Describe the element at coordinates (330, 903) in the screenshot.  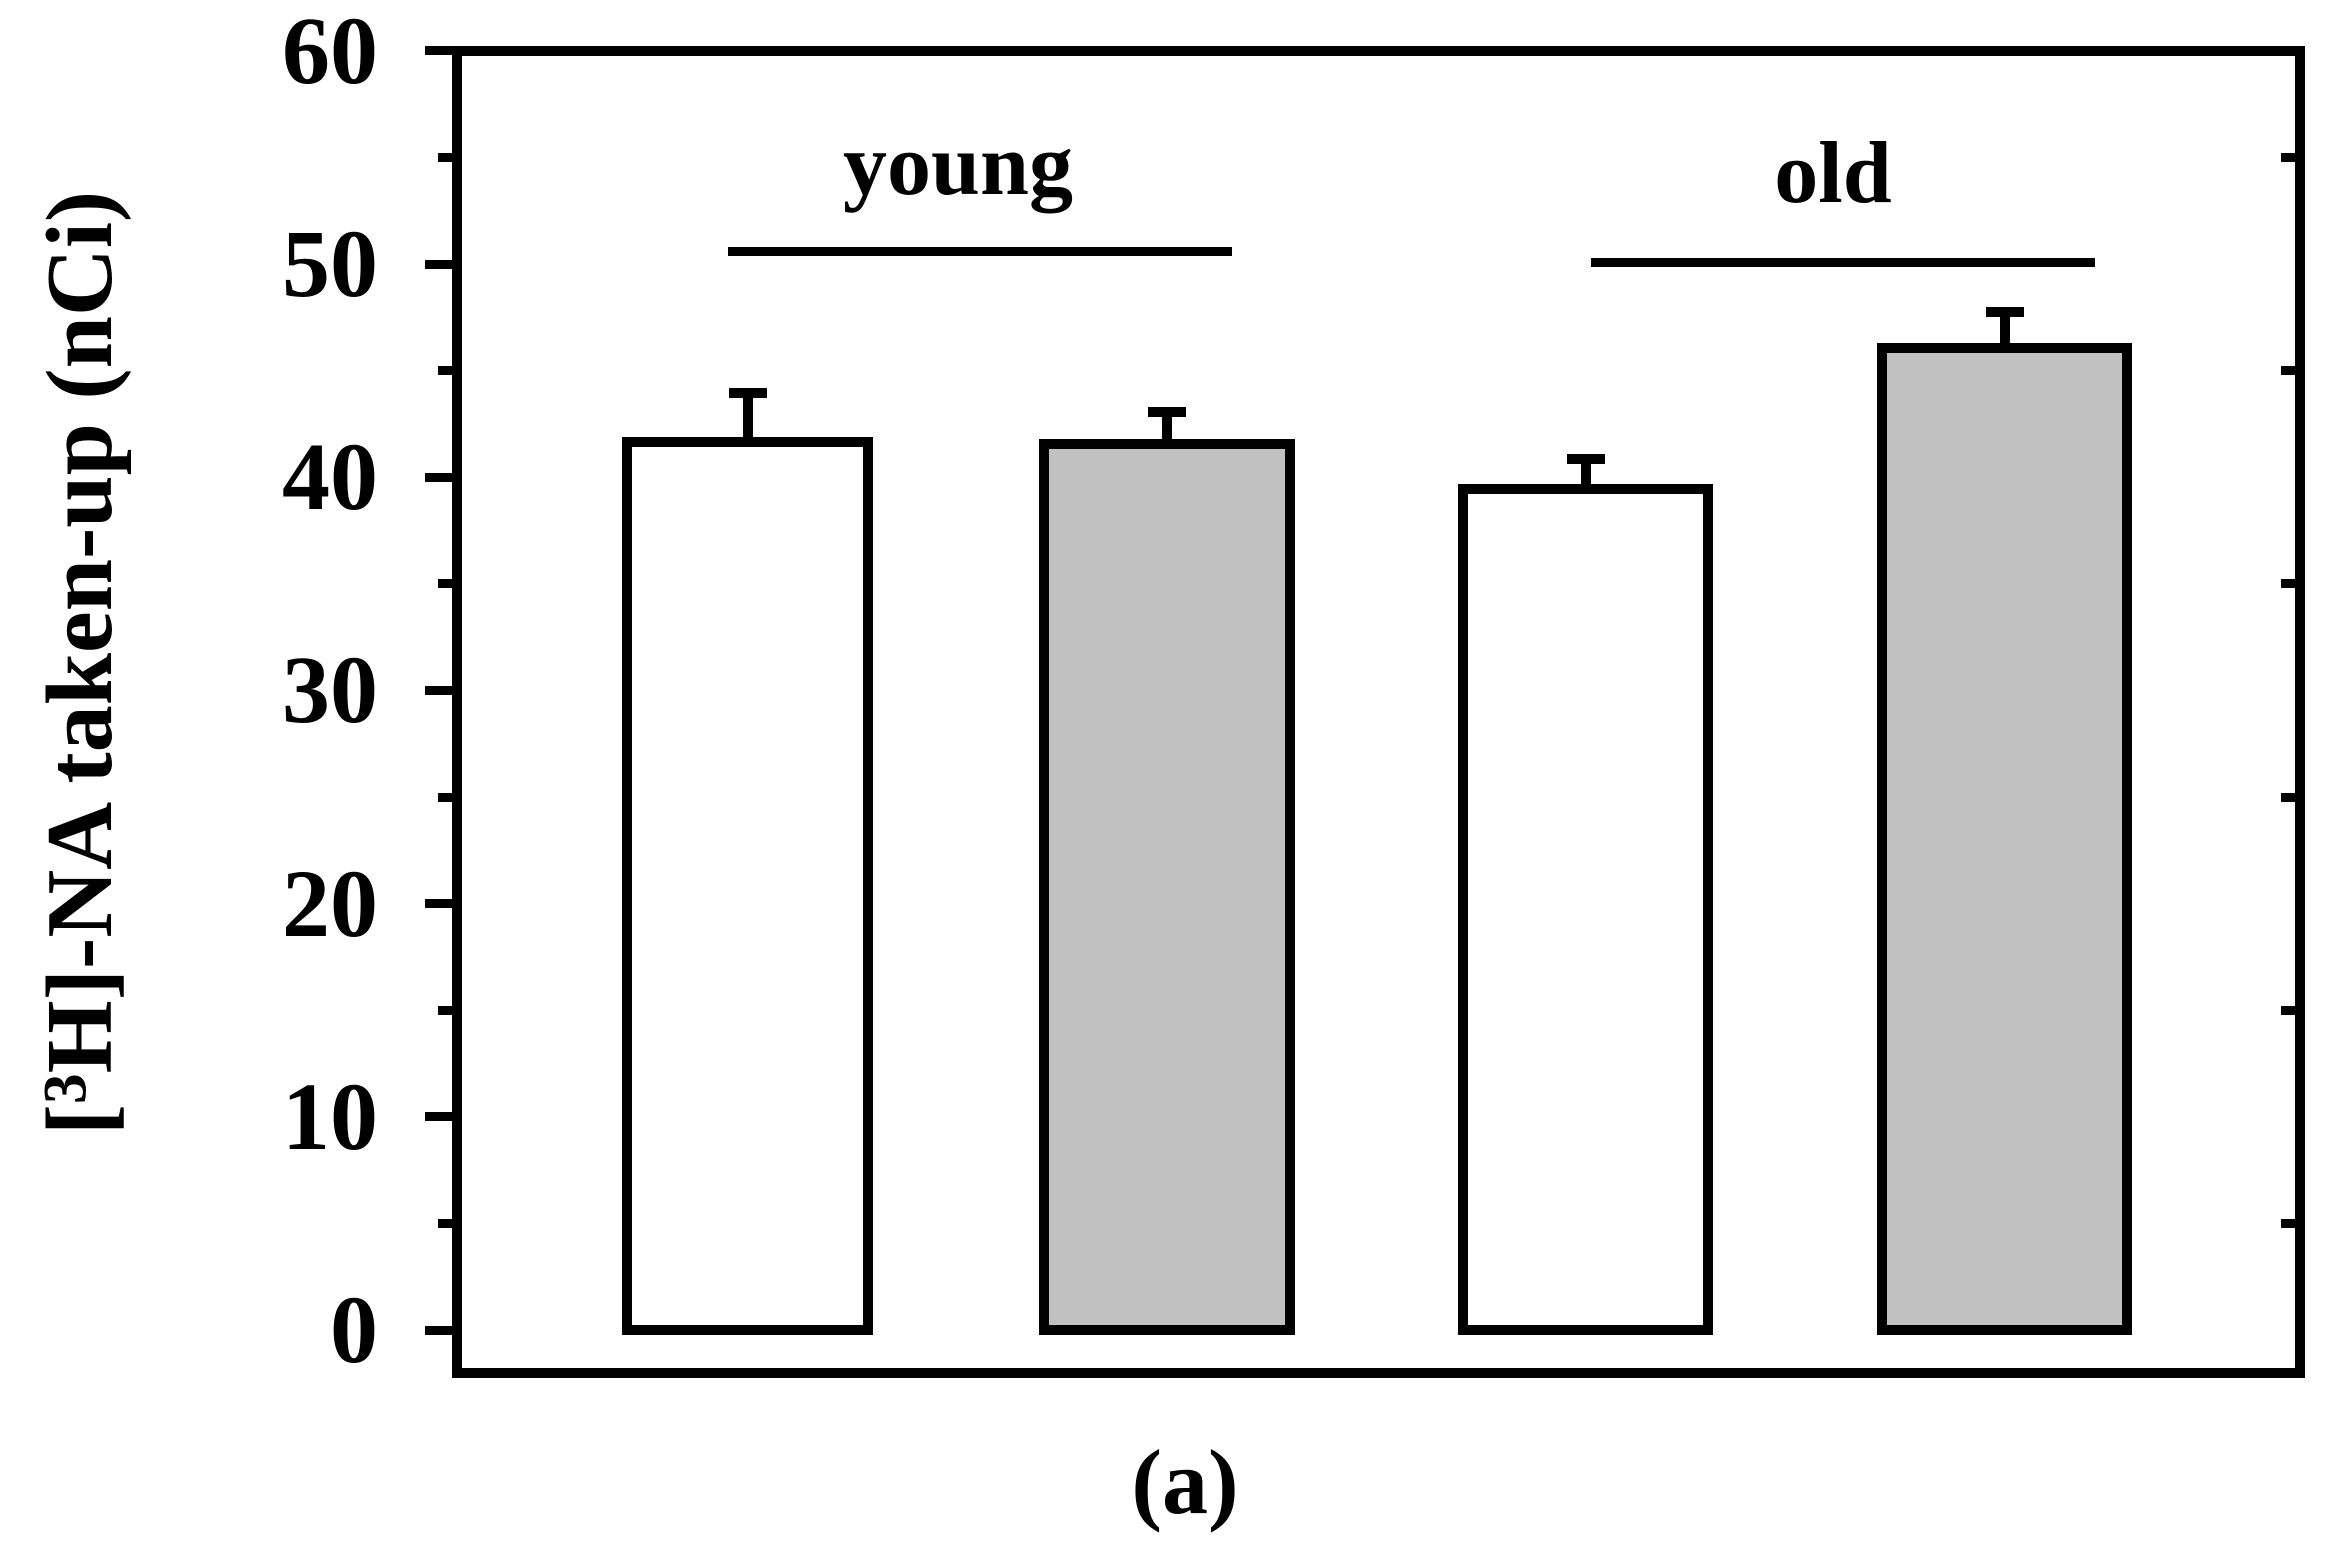
I see `y-tick-label: 20` at that location.